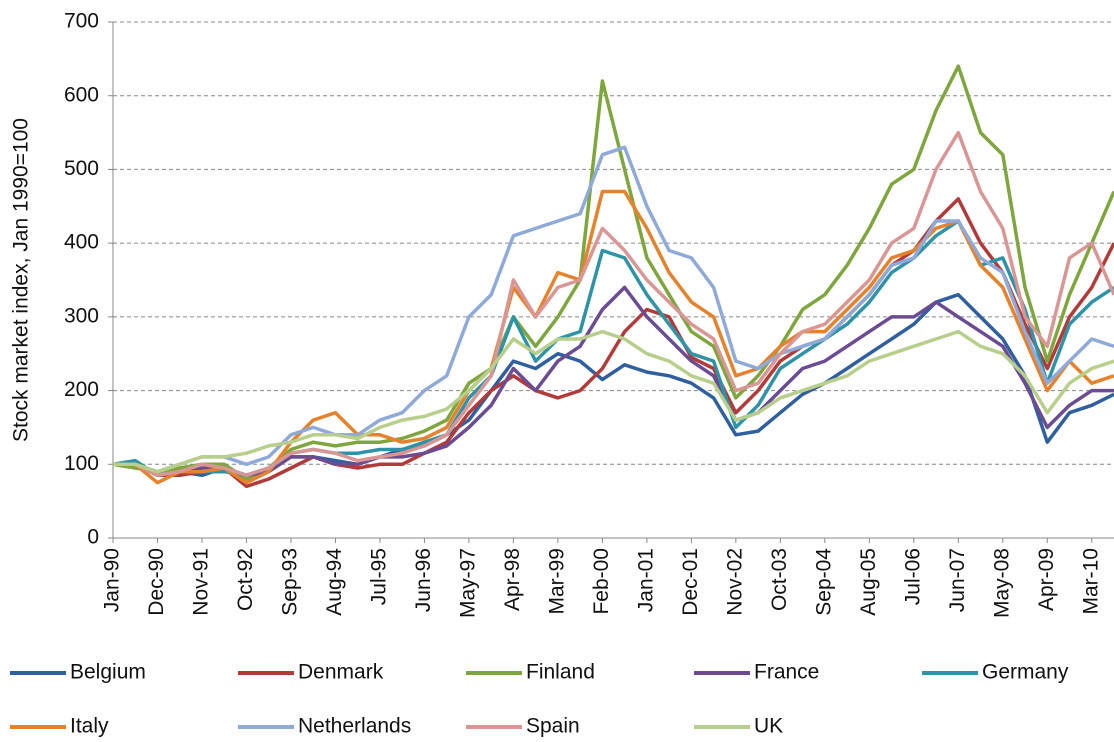 The width and height of the screenshot is (1114, 742). Describe the element at coordinates (553, 726) in the screenshot. I see `legend-label: Spain` at that location.